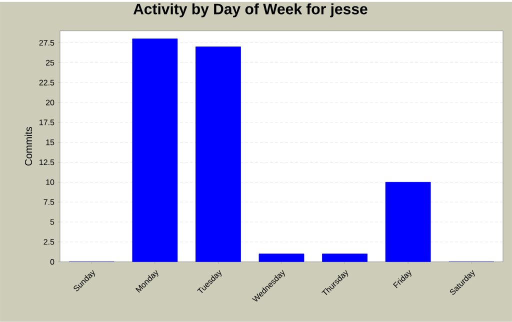 This screenshot has width=512, height=322. Describe the element at coordinates (49, 202) in the screenshot. I see `y-tick-label: 7.5` at that location.